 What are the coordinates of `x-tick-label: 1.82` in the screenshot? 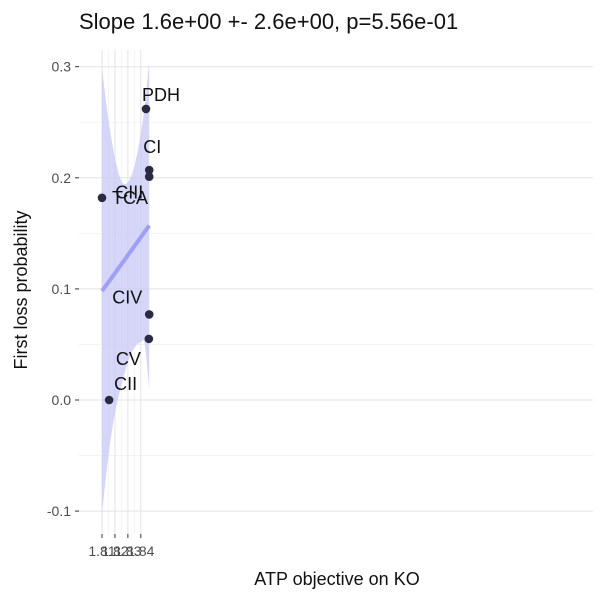 It's located at (114, 551).